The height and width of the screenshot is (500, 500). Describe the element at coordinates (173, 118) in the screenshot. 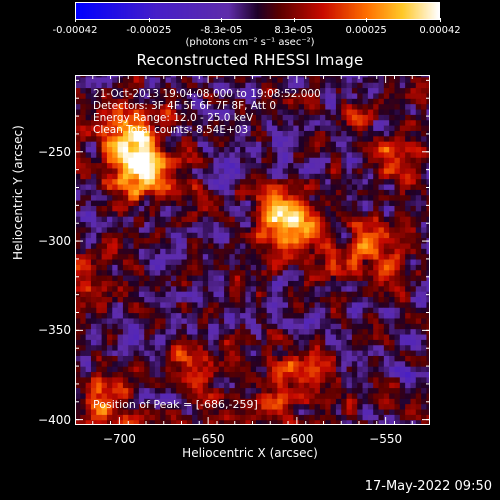

I see `annotation-line: Energy Range: 12.0 - 25.0 keV` at that location.